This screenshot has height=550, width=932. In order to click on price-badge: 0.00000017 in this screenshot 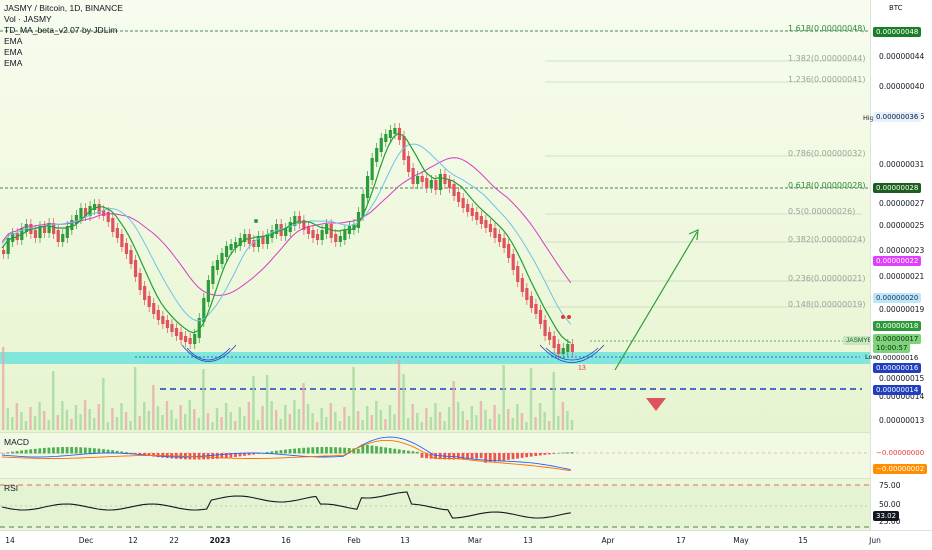, I will do `click(897, 339)`.